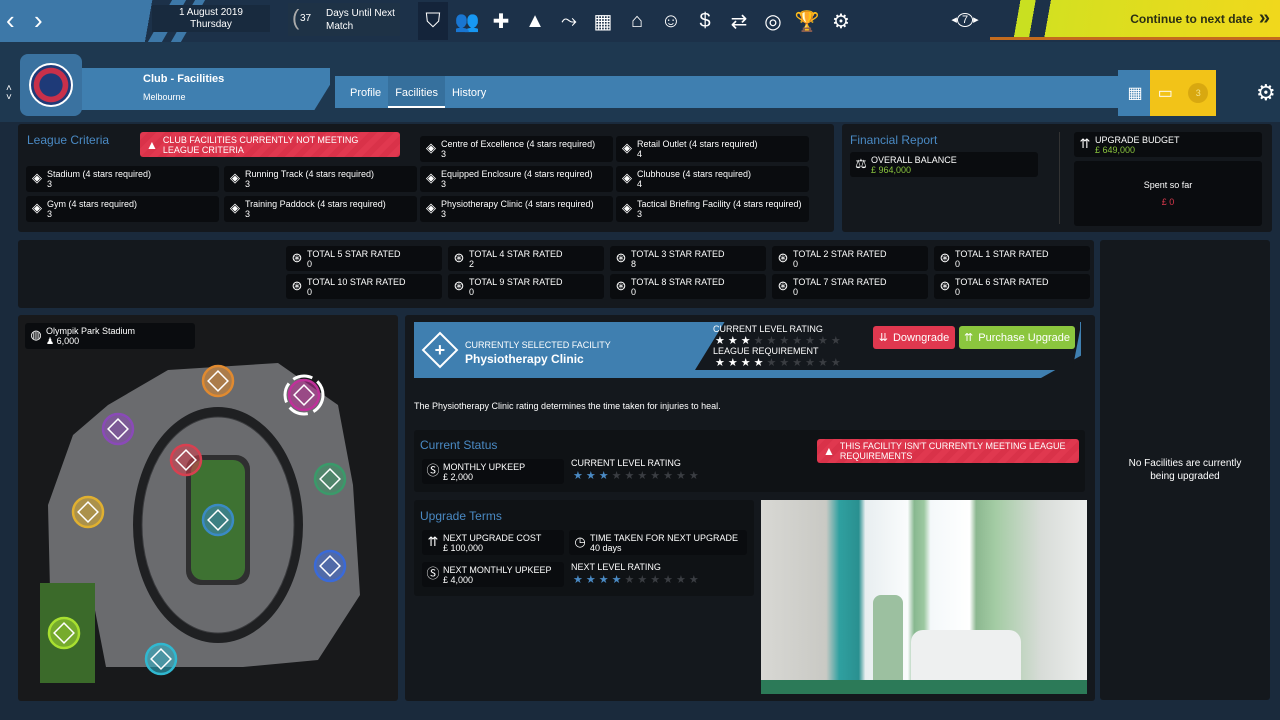 The image size is (1280, 720). Describe the element at coordinates (841, 21) in the screenshot. I see `settings-group-icon: ⚙` at that location.